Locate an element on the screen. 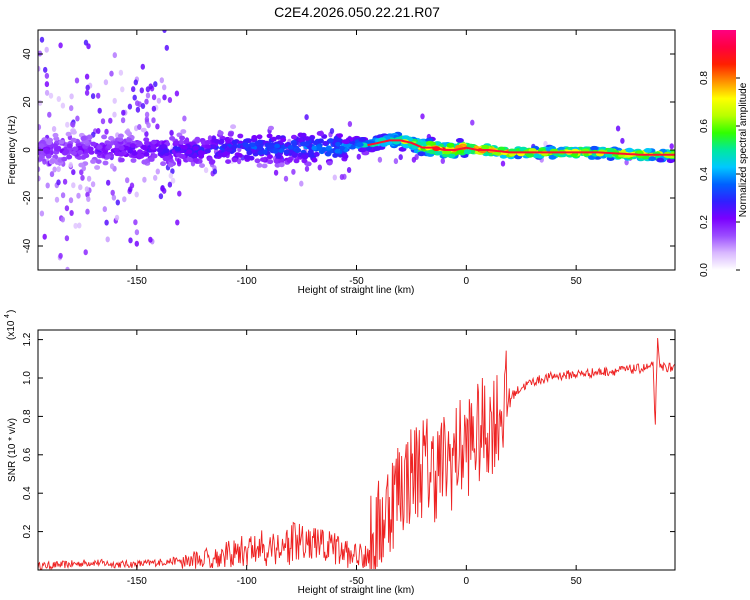  colorbar-tick-label: 0.2 is located at coordinates (704, 222).